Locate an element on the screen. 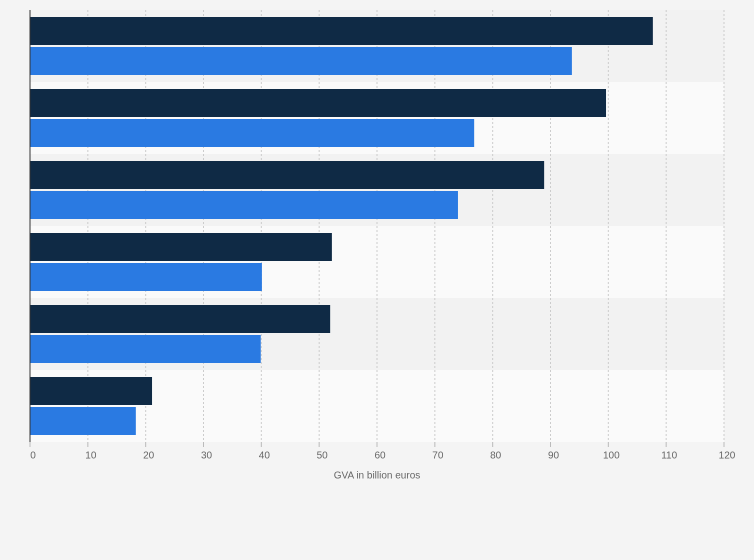 Image resolution: width=754 pixels, height=560 pixels. x-tick-label: 70 is located at coordinates (438, 456).